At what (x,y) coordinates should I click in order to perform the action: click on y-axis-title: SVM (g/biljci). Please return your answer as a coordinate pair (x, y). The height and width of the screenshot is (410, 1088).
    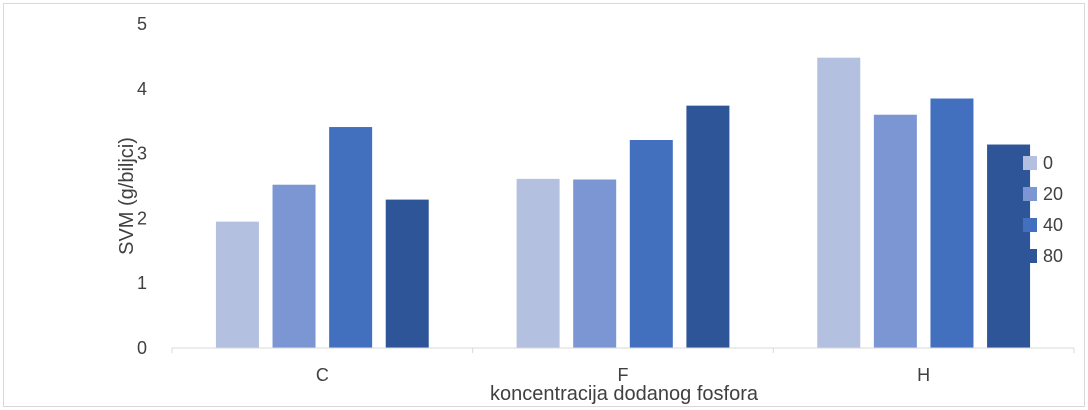
    Looking at the image, I should click on (127, 196).